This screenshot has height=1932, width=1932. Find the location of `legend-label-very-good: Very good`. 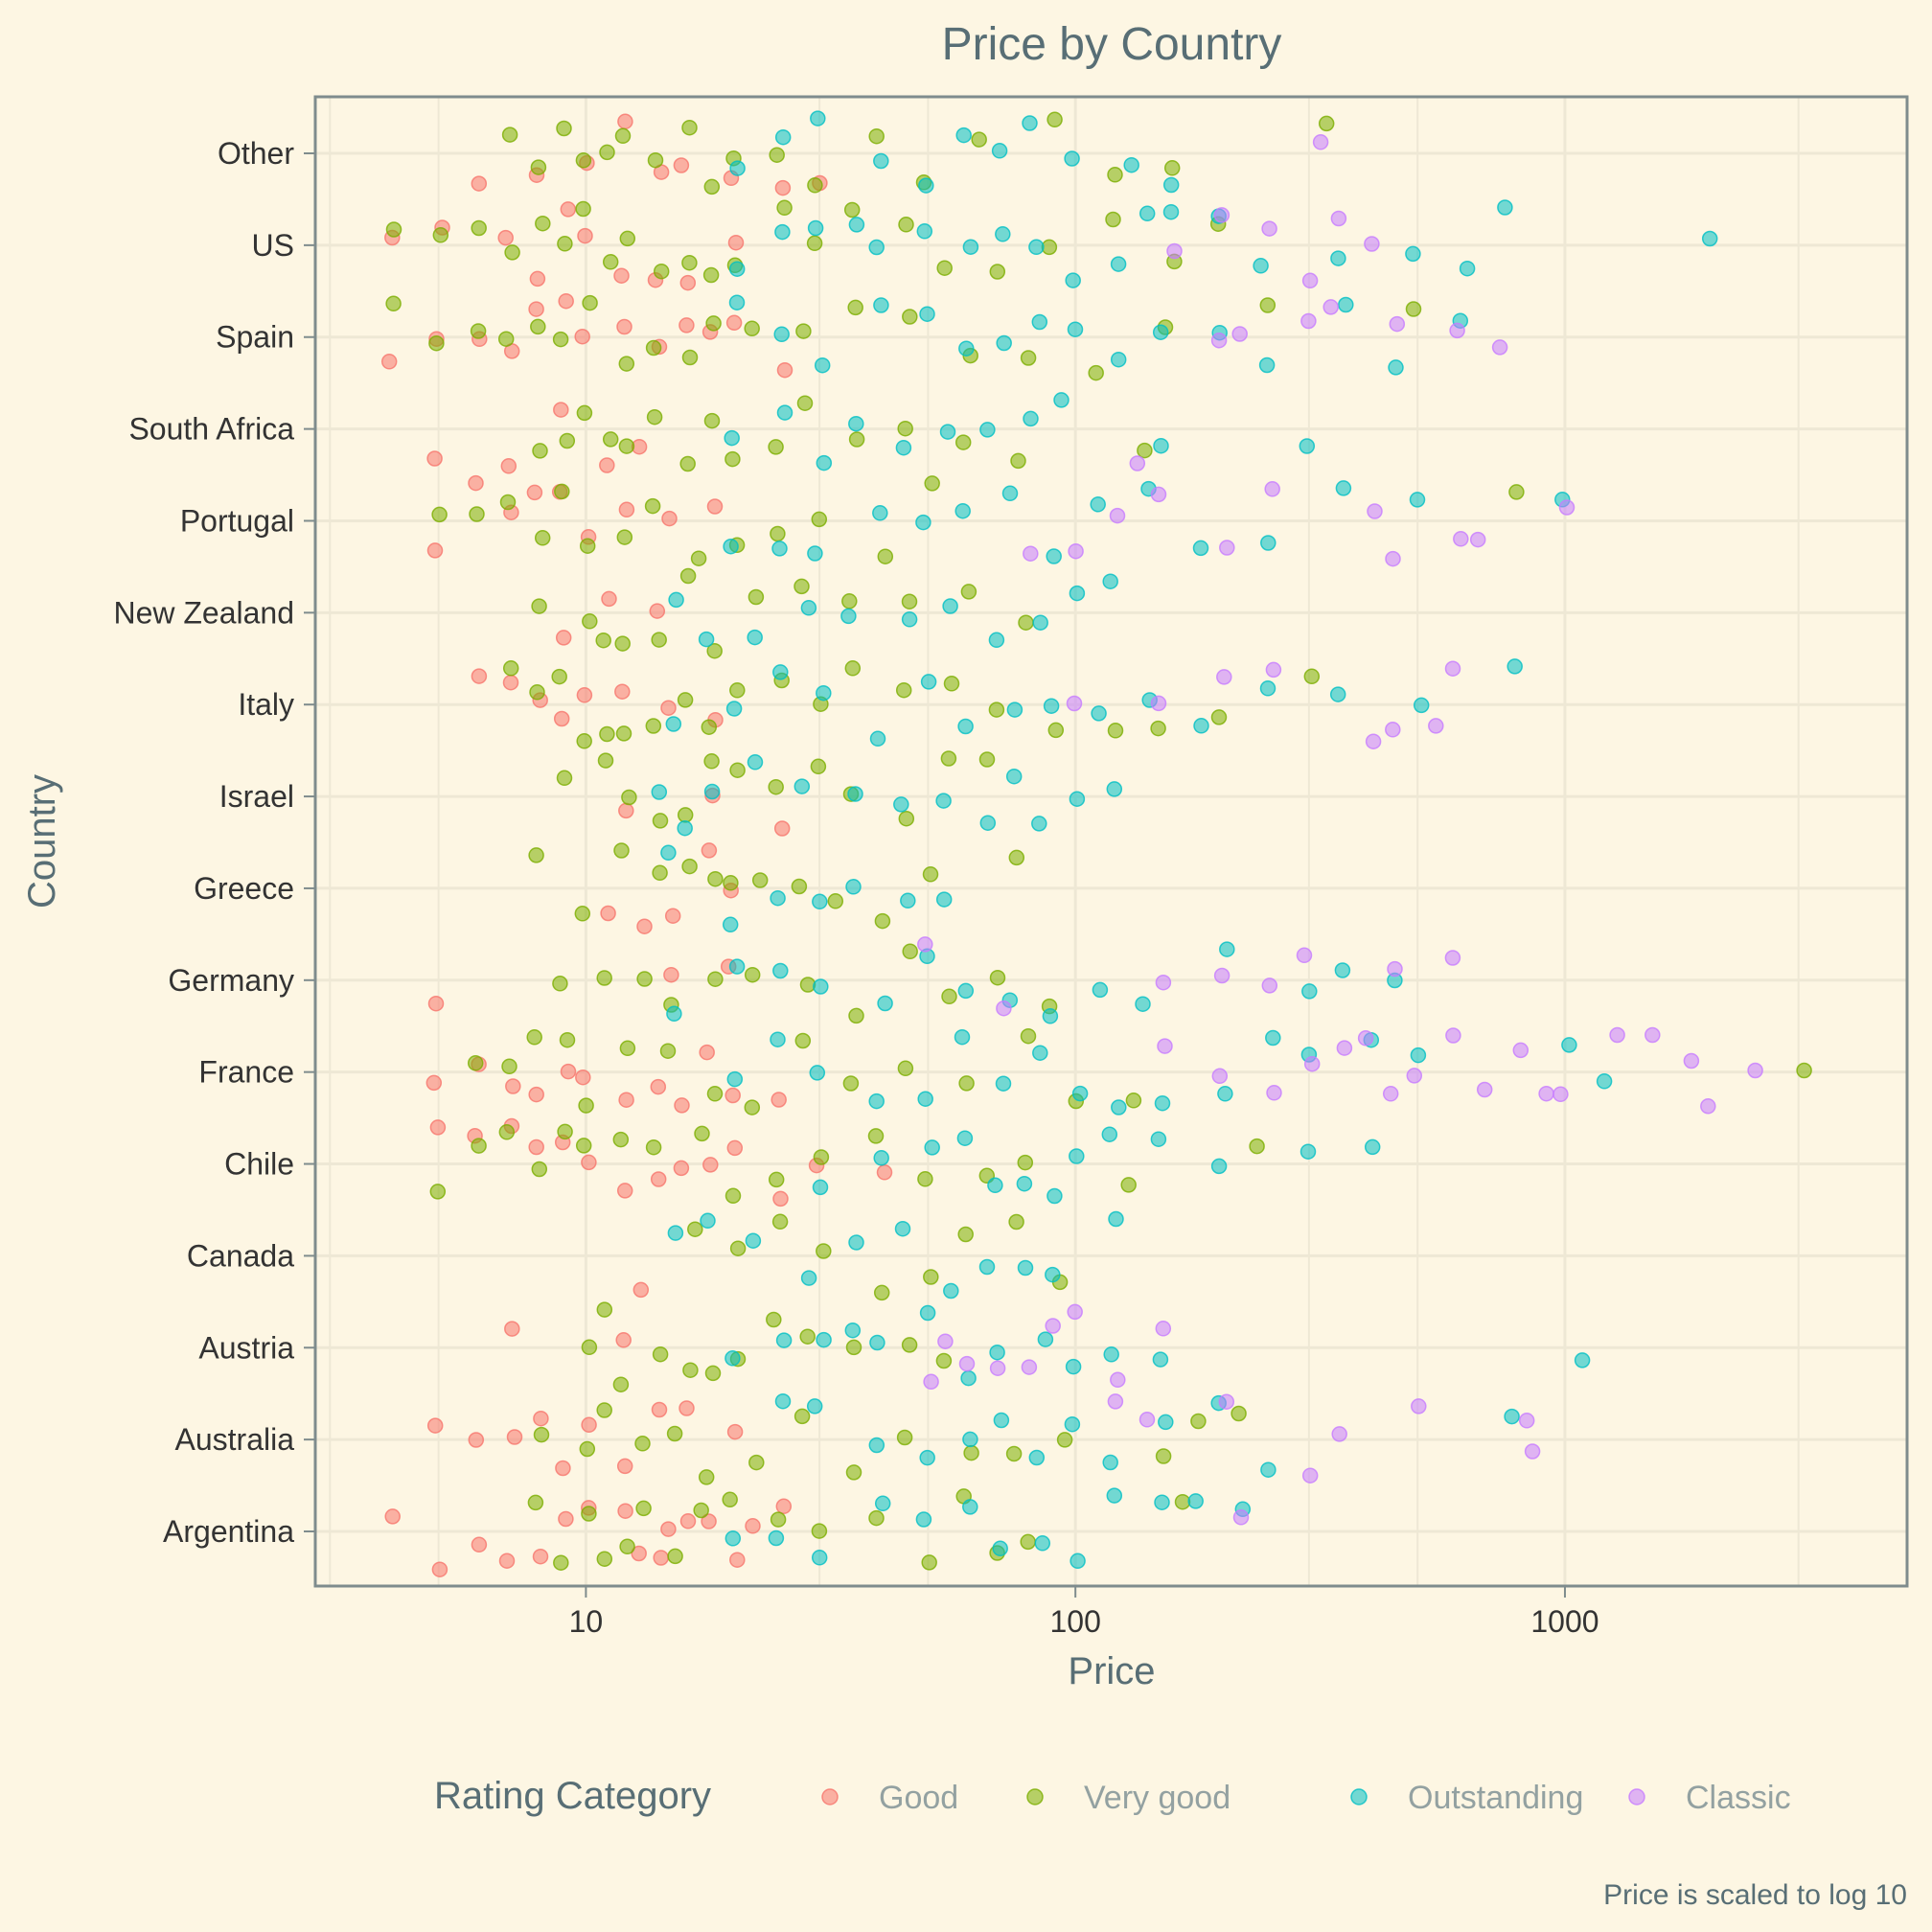

legend-label-very-good: Very good is located at coordinates (1157, 1798).